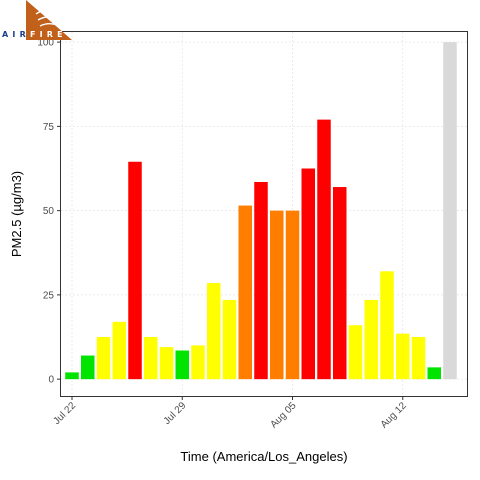 The image size is (480, 480). What do you see at coordinates (48, 34) in the screenshot?
I see `logo-text-right: FIRE` at bounding box center [48, 34].